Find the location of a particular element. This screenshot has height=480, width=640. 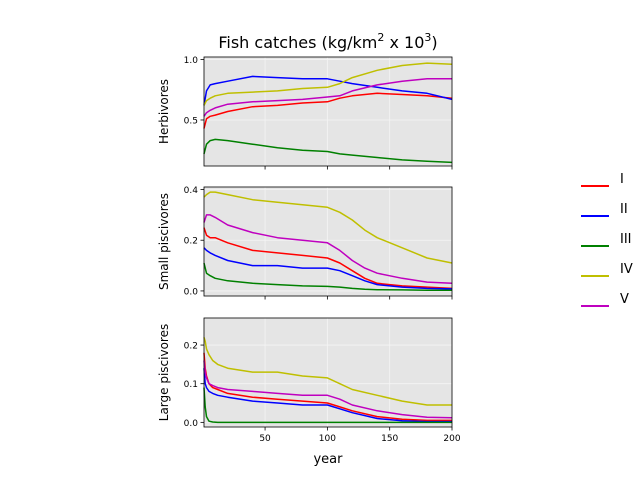

y-tick-label: 0.5 is located at coordinates (191, 121).